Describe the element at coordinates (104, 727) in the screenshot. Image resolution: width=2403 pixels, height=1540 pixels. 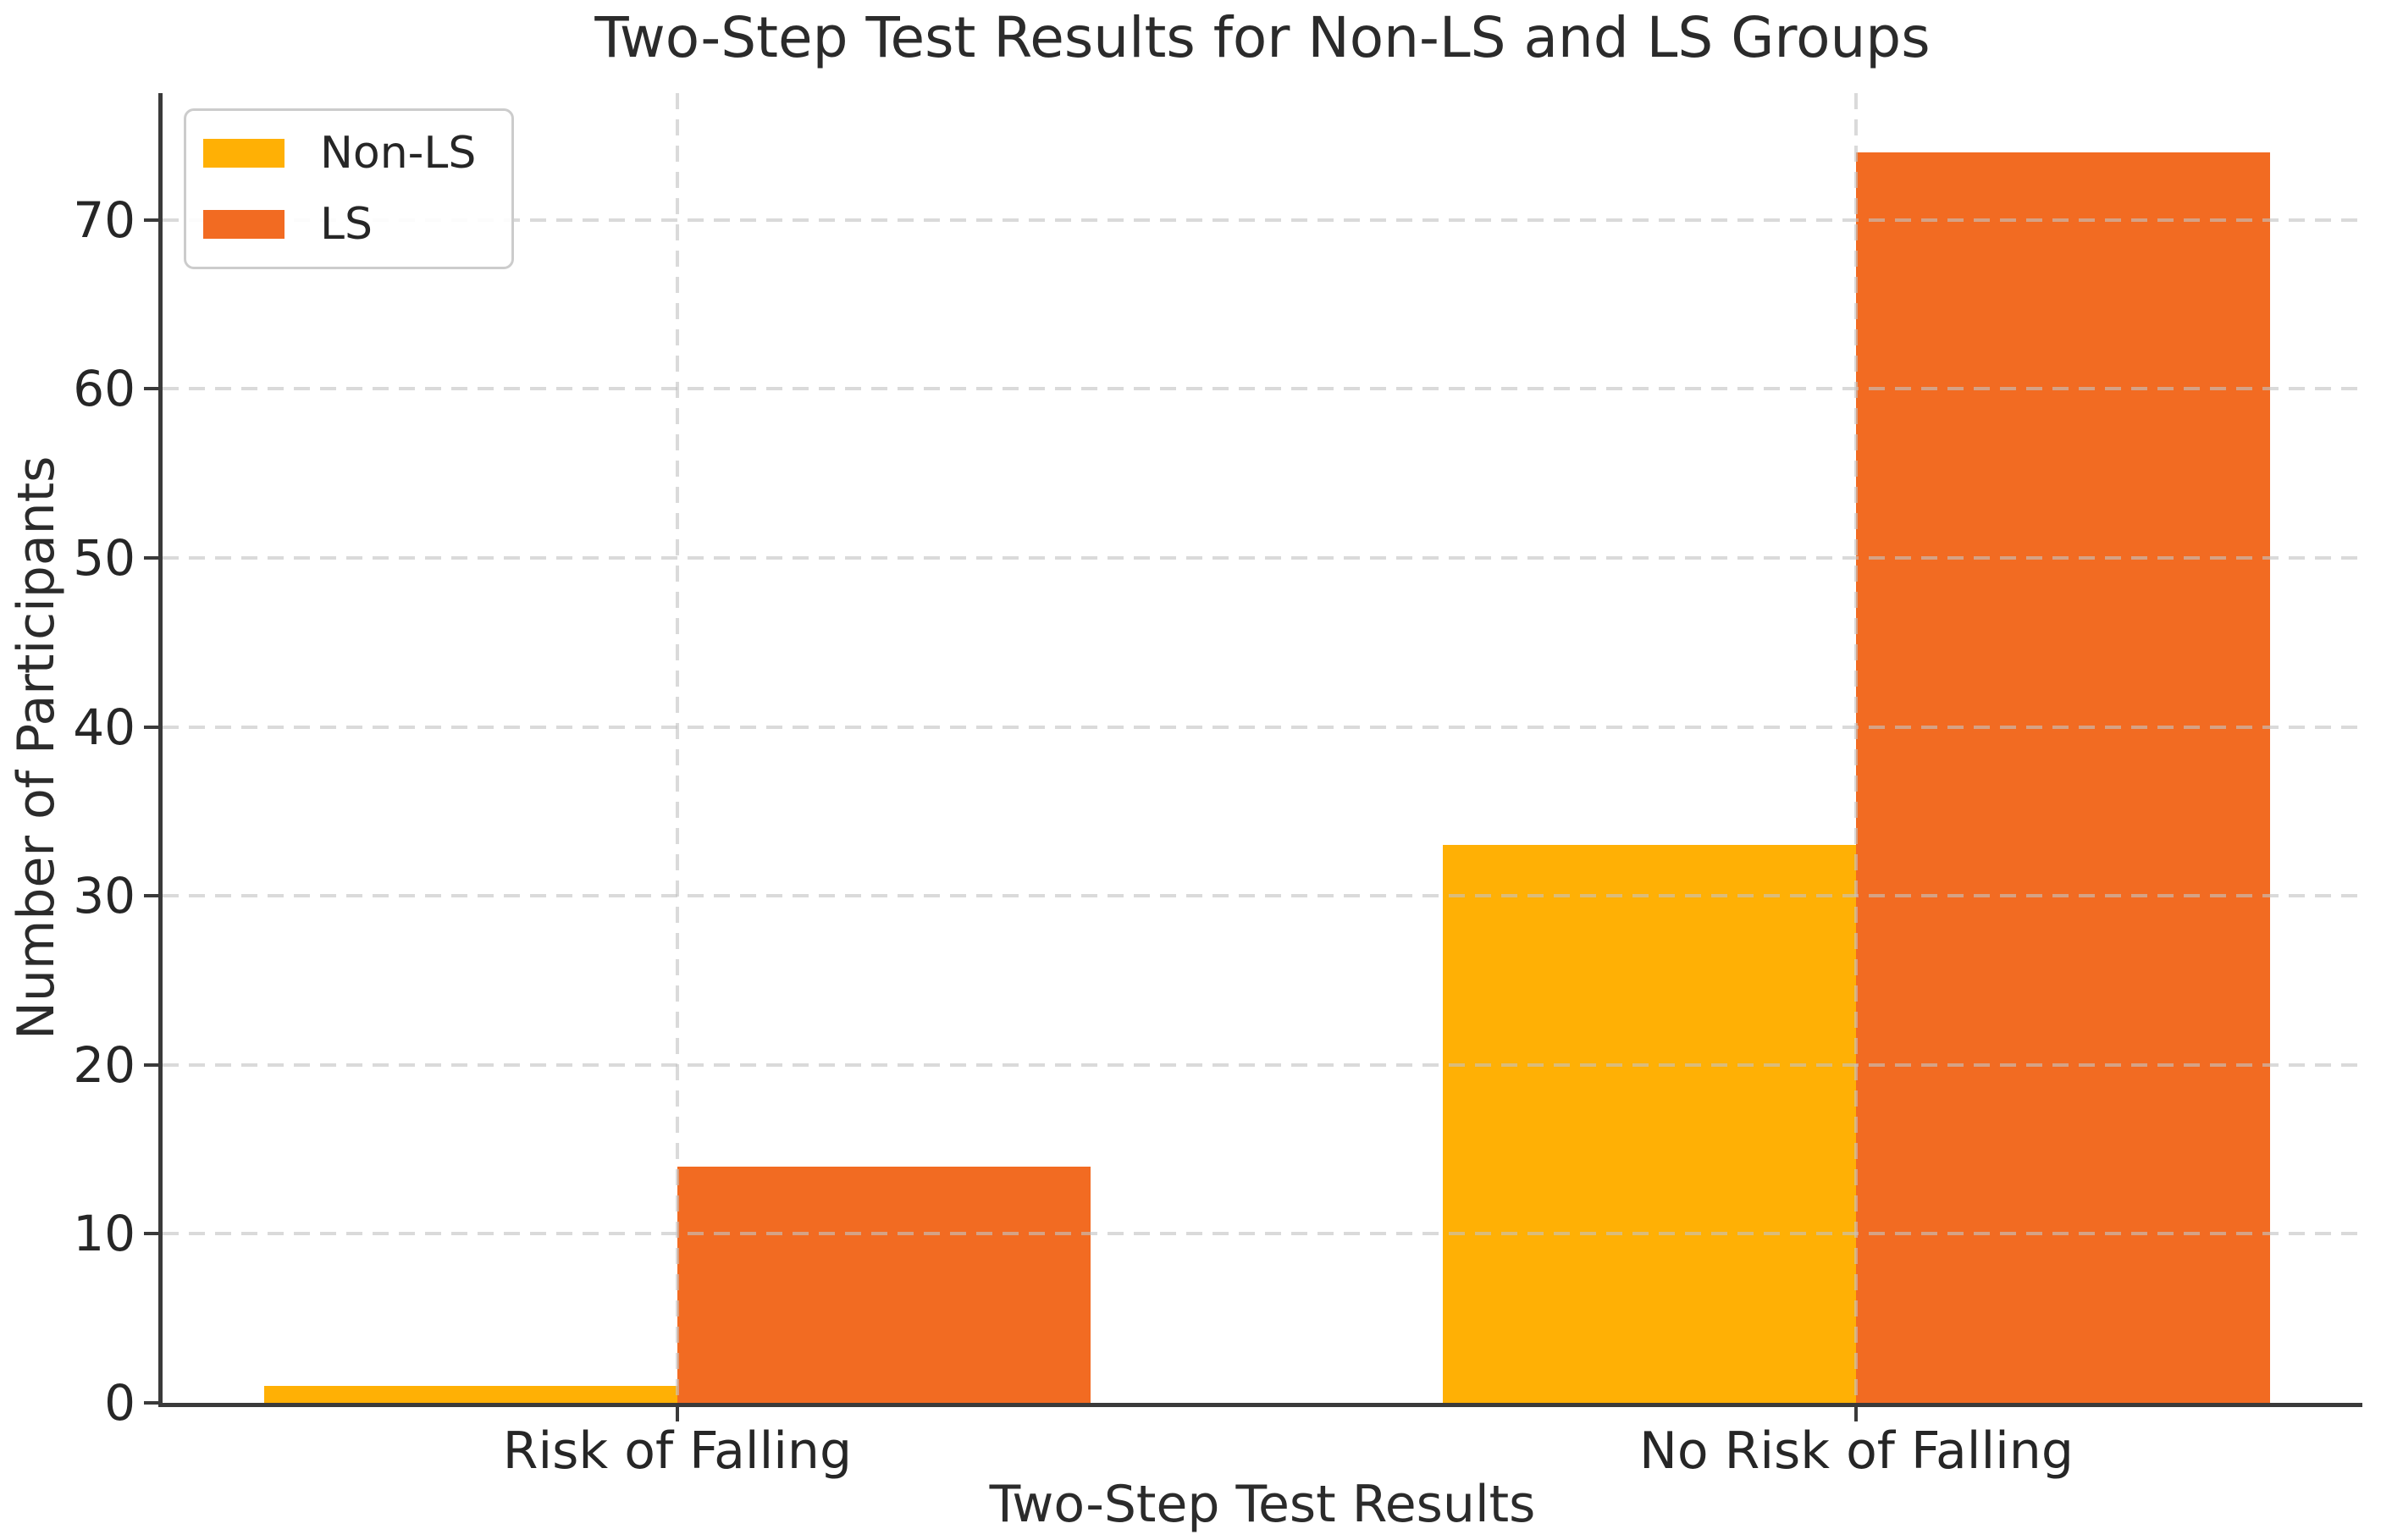
I see `y-tick-label: 40` at that location.